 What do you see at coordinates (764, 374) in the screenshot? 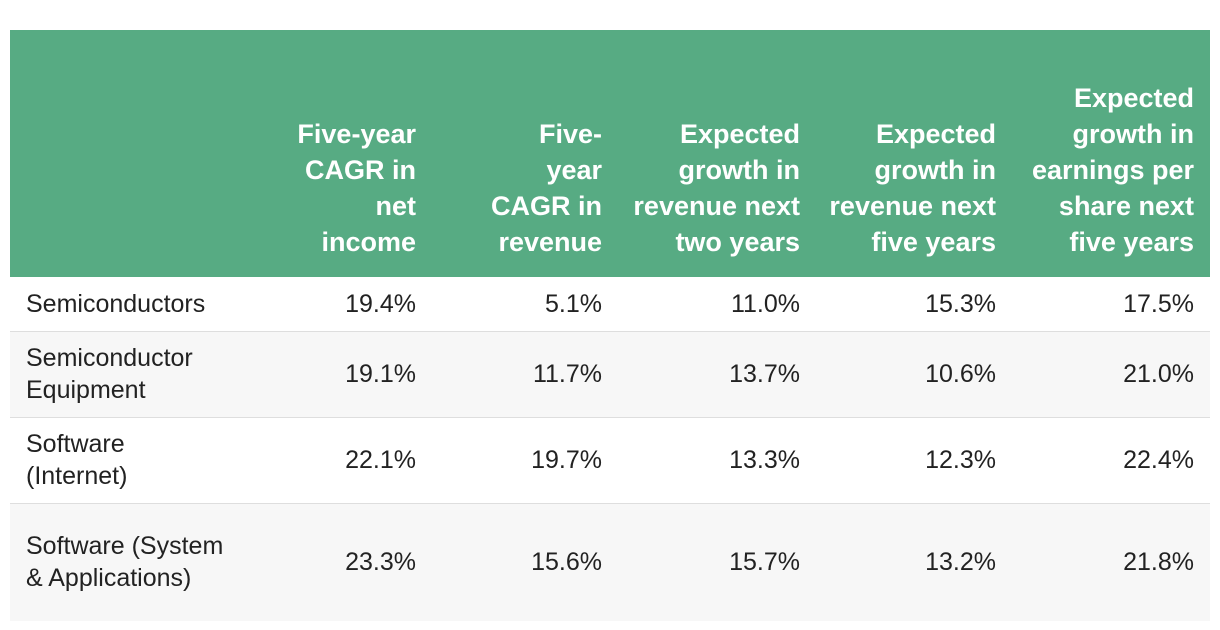
I see `cell-revenue-growth-two-years: 13.7%` at bounding box center [764, 374].